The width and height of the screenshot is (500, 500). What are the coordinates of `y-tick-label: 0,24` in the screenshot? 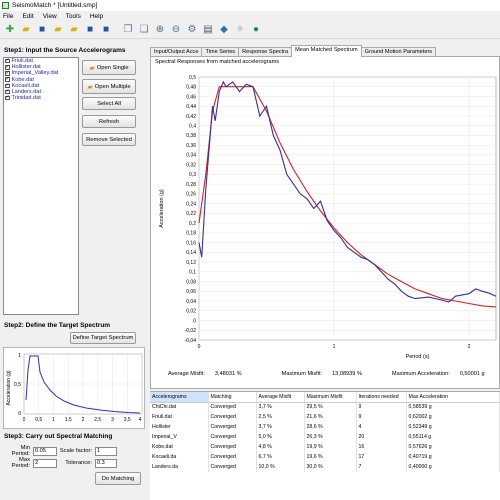 It's located at (191, 204).